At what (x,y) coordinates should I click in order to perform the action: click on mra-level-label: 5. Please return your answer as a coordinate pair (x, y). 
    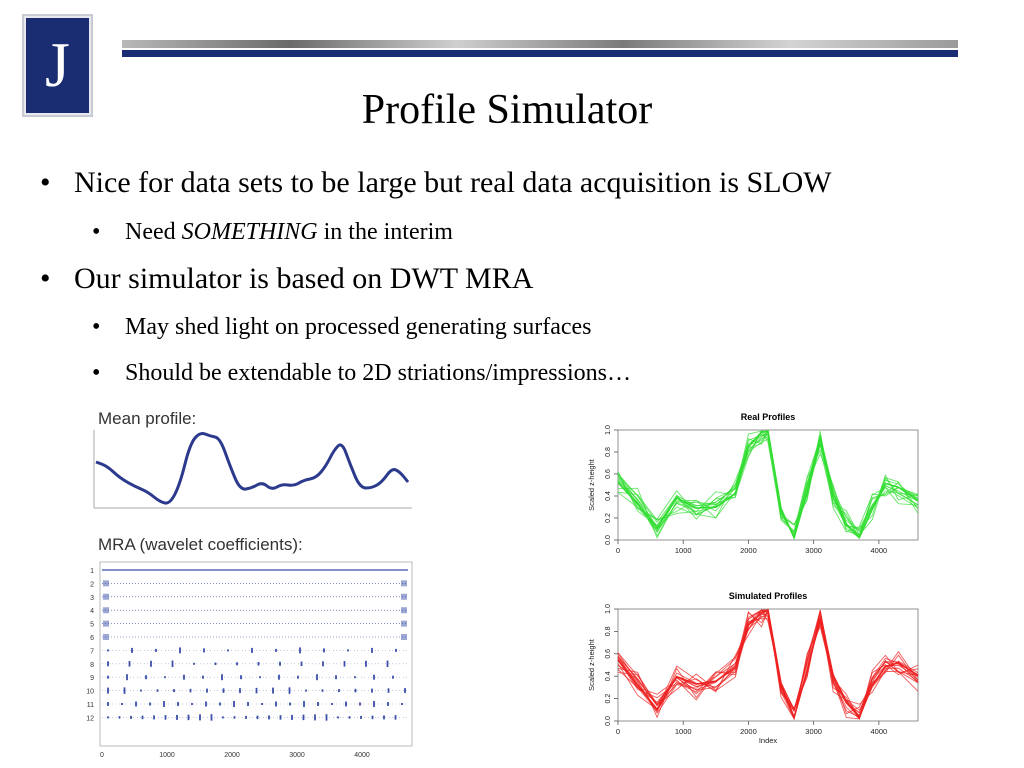
    Looking at the image, I should click on (92, 625).